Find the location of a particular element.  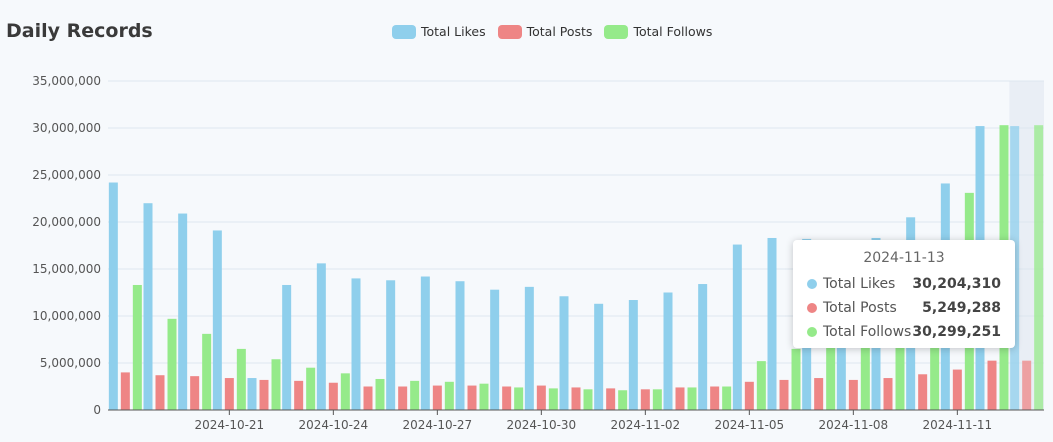

y-tick-label: 0 is located at coordinates (97, 410).